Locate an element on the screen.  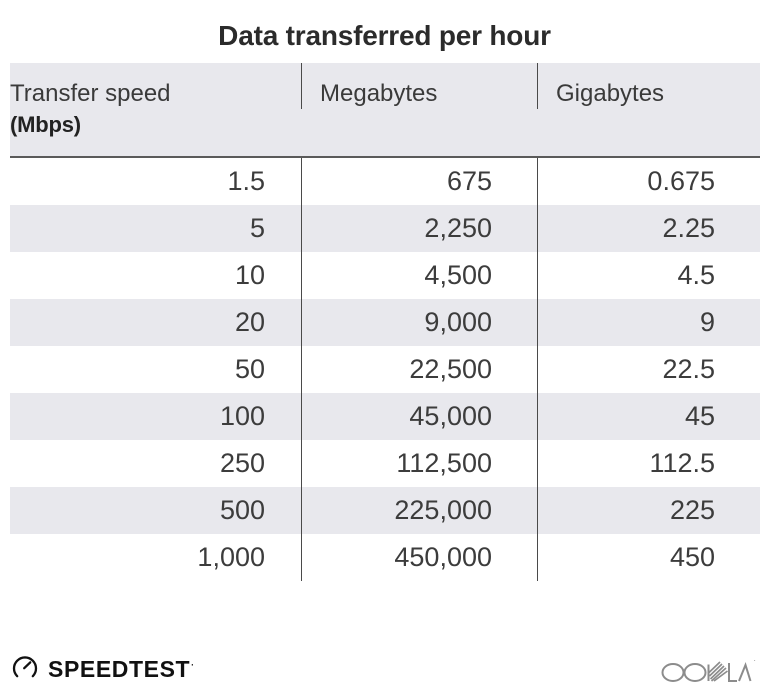
cell-gigabytes: 0.675 is located at coordinates (648, 181).